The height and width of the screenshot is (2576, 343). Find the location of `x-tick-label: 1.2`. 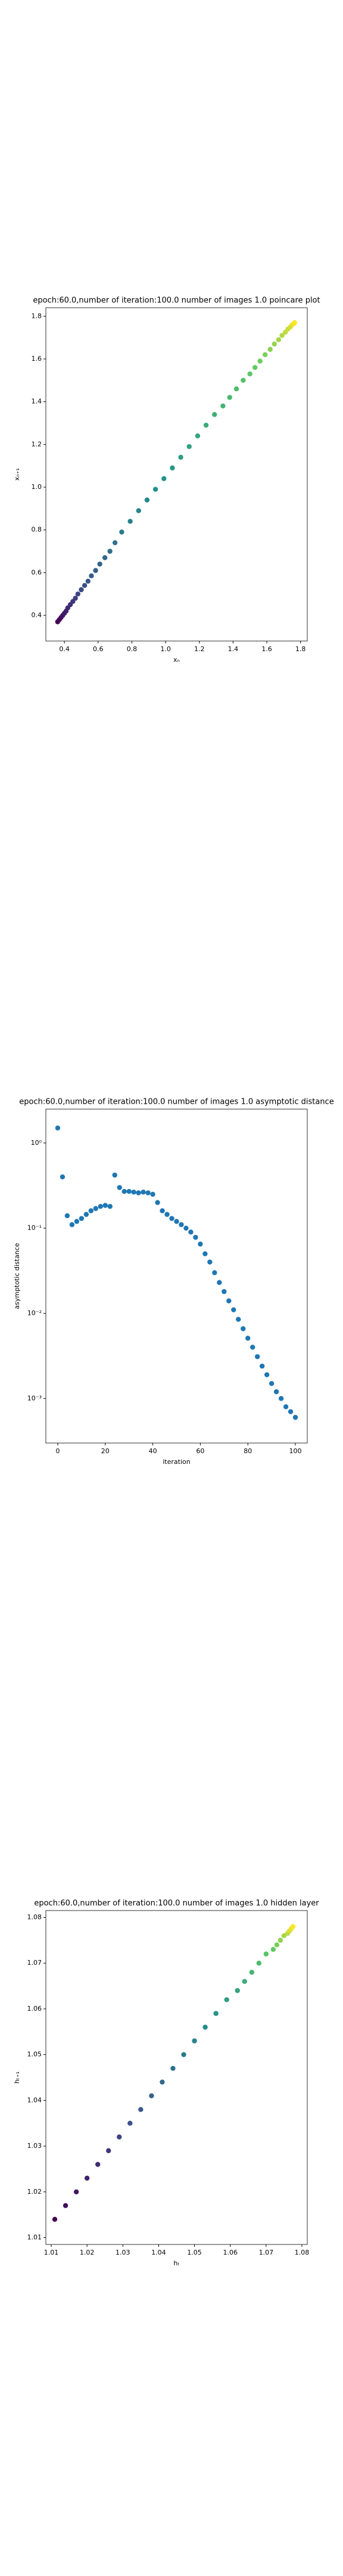

x-tick-label: 1.2 is located at coordinates (199, 649).